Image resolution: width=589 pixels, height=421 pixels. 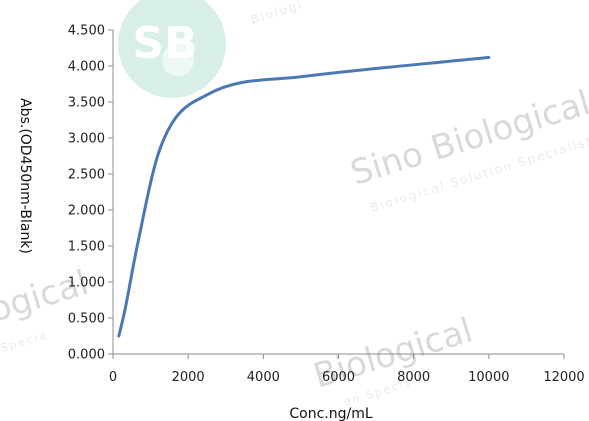 I want to click on x-tick-label: 2000, so click(x=188, y=377).